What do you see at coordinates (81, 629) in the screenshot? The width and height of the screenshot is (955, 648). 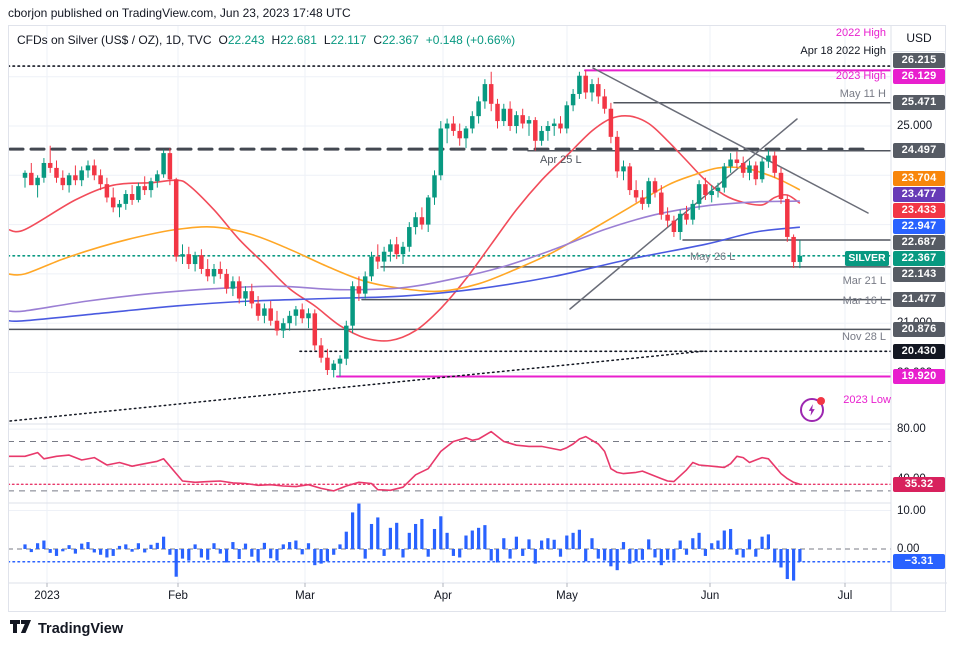 I see `tradingview-brand: TradingView` at bounding box center [81, 629].